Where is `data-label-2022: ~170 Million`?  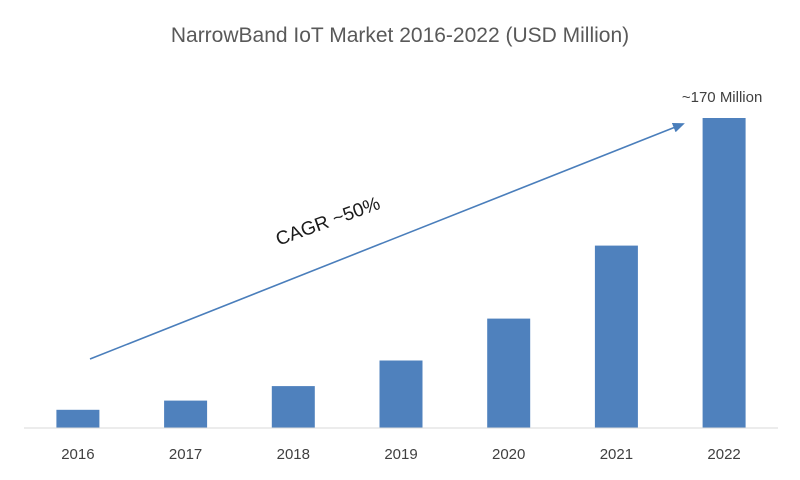
data-label-2022: ~170 Million is located at coordinates (722, 97).